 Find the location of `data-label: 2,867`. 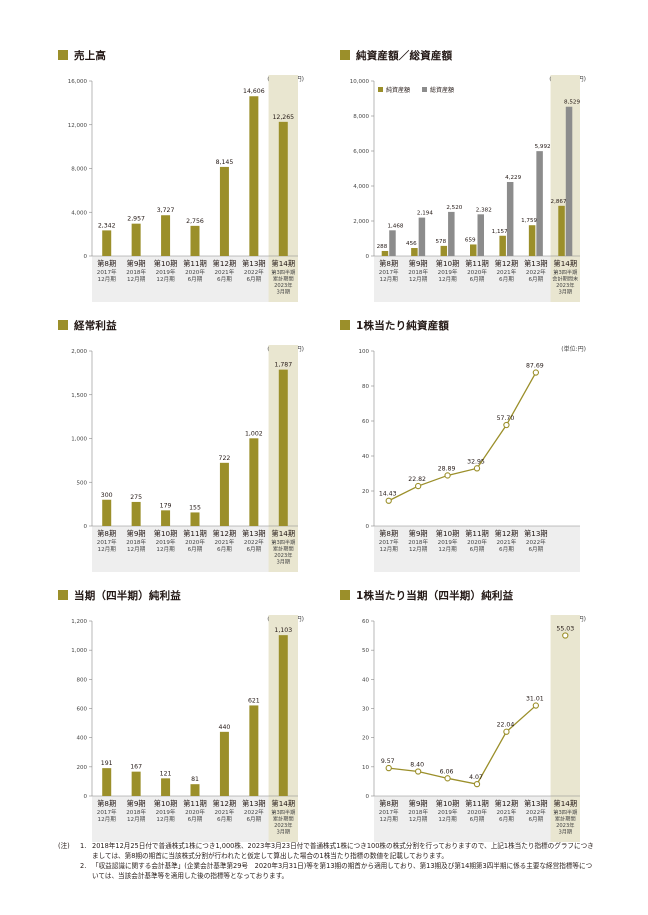

data-label: 2,867 is located at coordinates (559, 202).